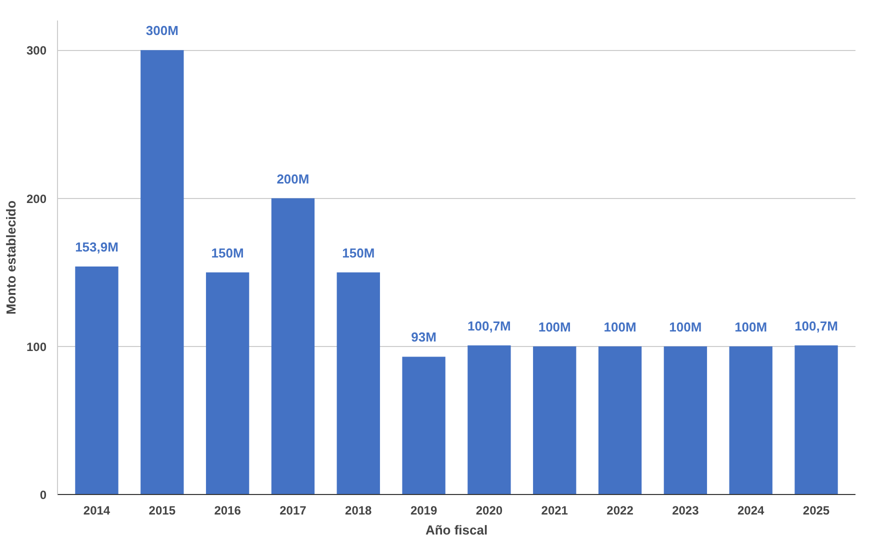  Describe the element at coordinates (816, 511) in the screenshot. I see `x-tick-label: 2025` at that location.